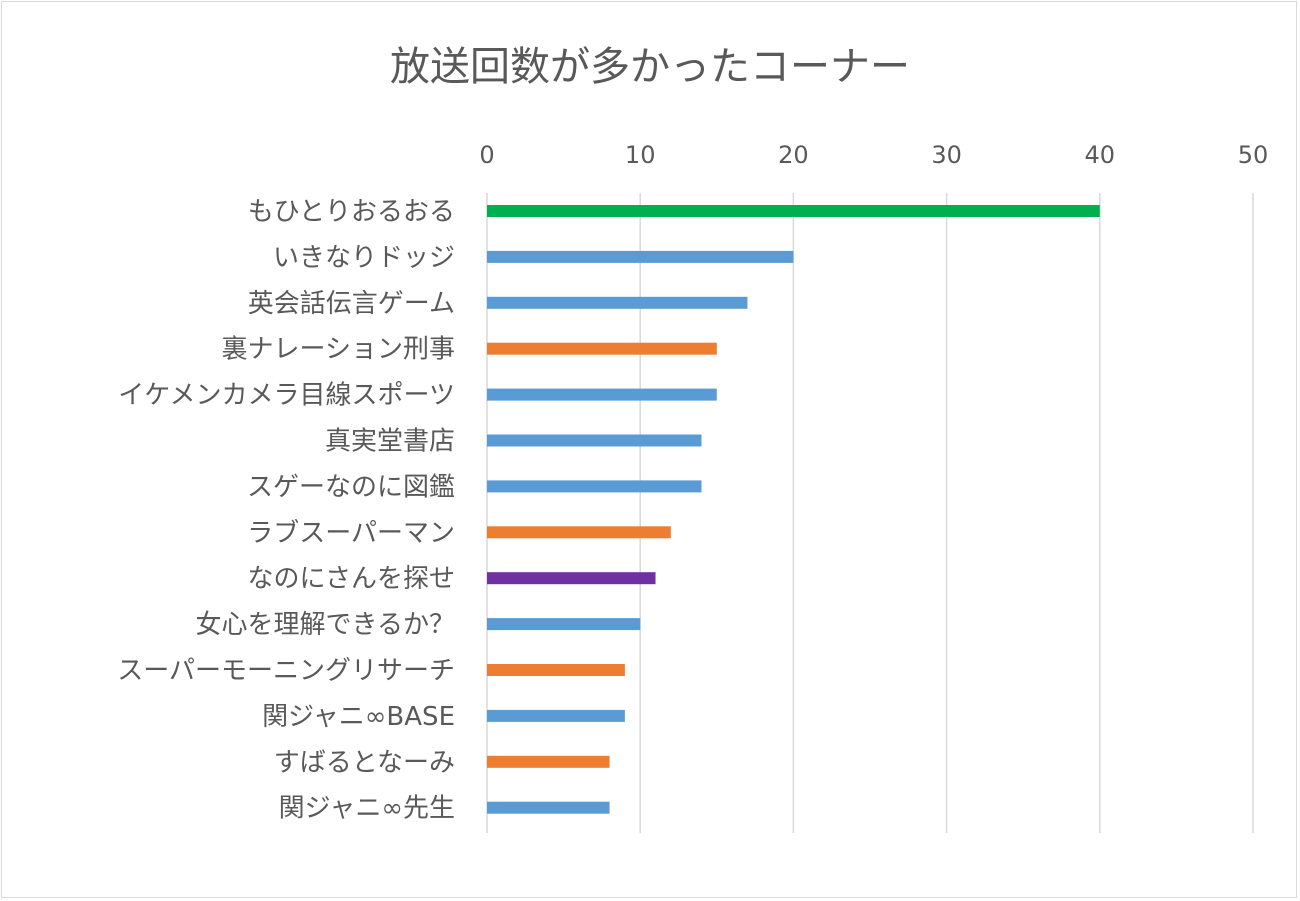 This screenshot has height=901, width=1300. Describe the element at coordinates (793, 155) in the screenshot. I see `x-tick-label: 20` at that location.